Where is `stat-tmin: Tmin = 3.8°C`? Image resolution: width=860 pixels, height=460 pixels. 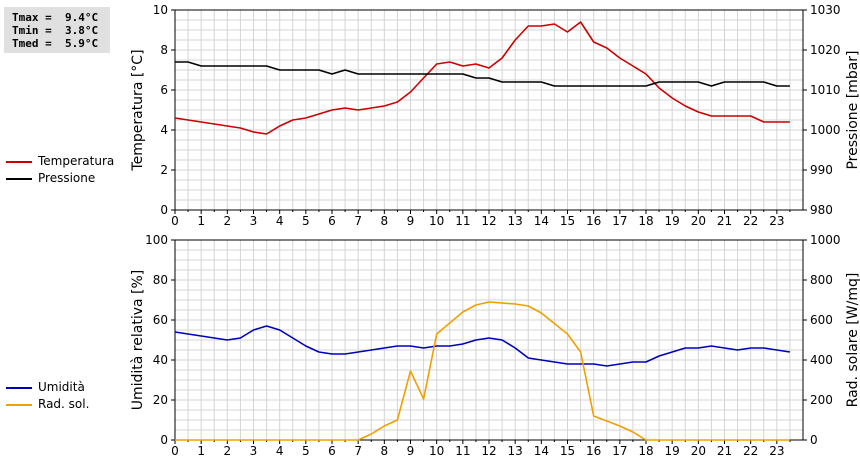
stat-tmin: Tmin = 3.8°C is located at coordinates (55, 30).